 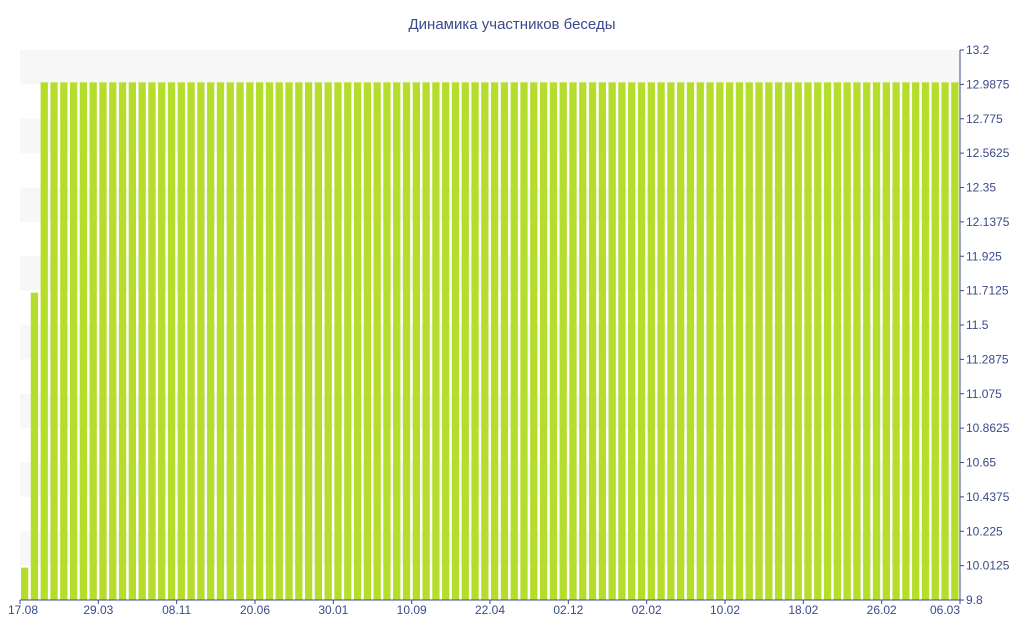 I want to click on y-tick-label: 12.35, so click(x=981, y=188).